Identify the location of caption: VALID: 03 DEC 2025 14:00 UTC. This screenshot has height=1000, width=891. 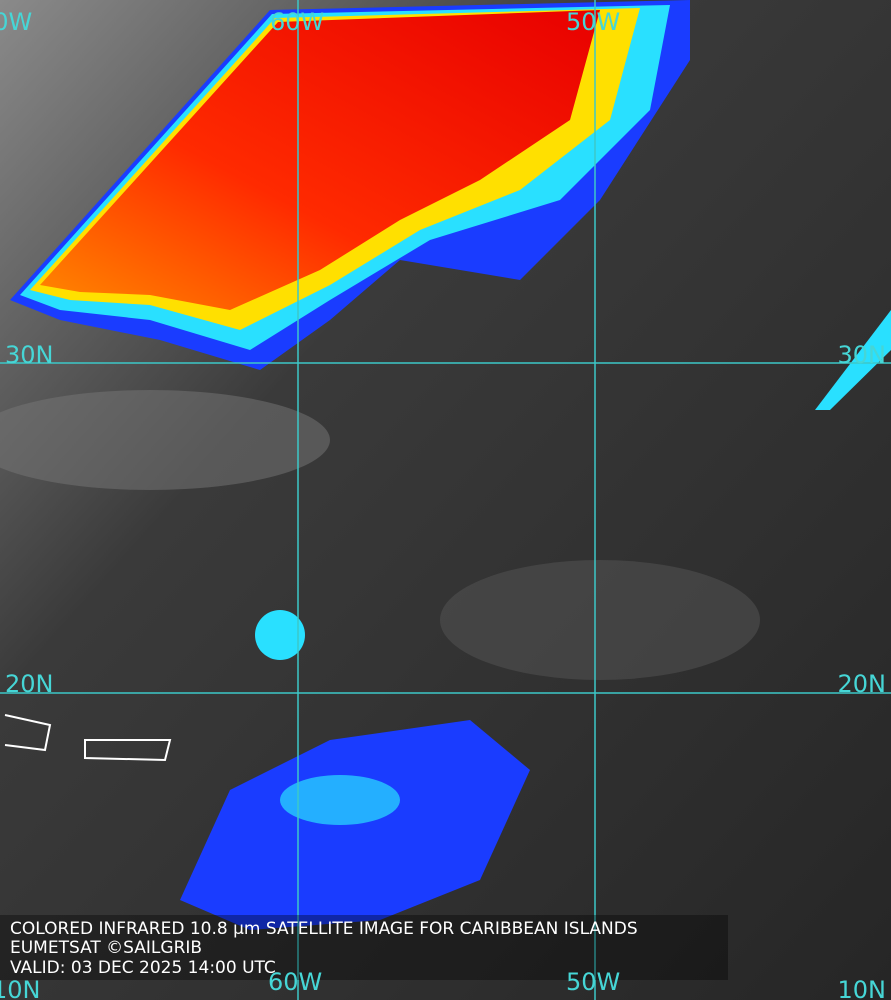
(143, 968).